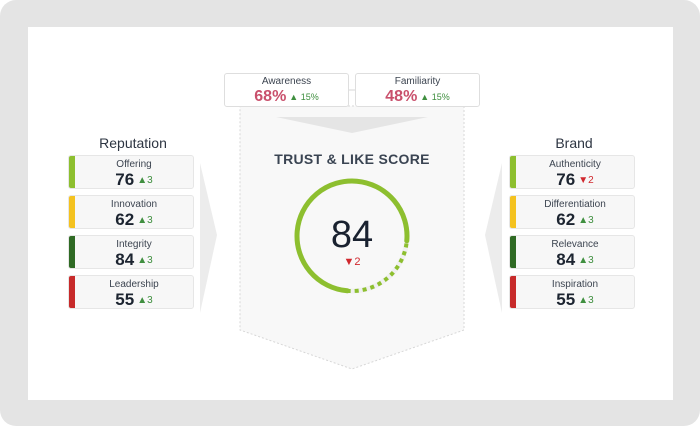 Image resolution: width=700 pixels, height=426 pixels. I want to click on reputation-card-innovation: Innovation 62 ▲3, so click(131, 212).